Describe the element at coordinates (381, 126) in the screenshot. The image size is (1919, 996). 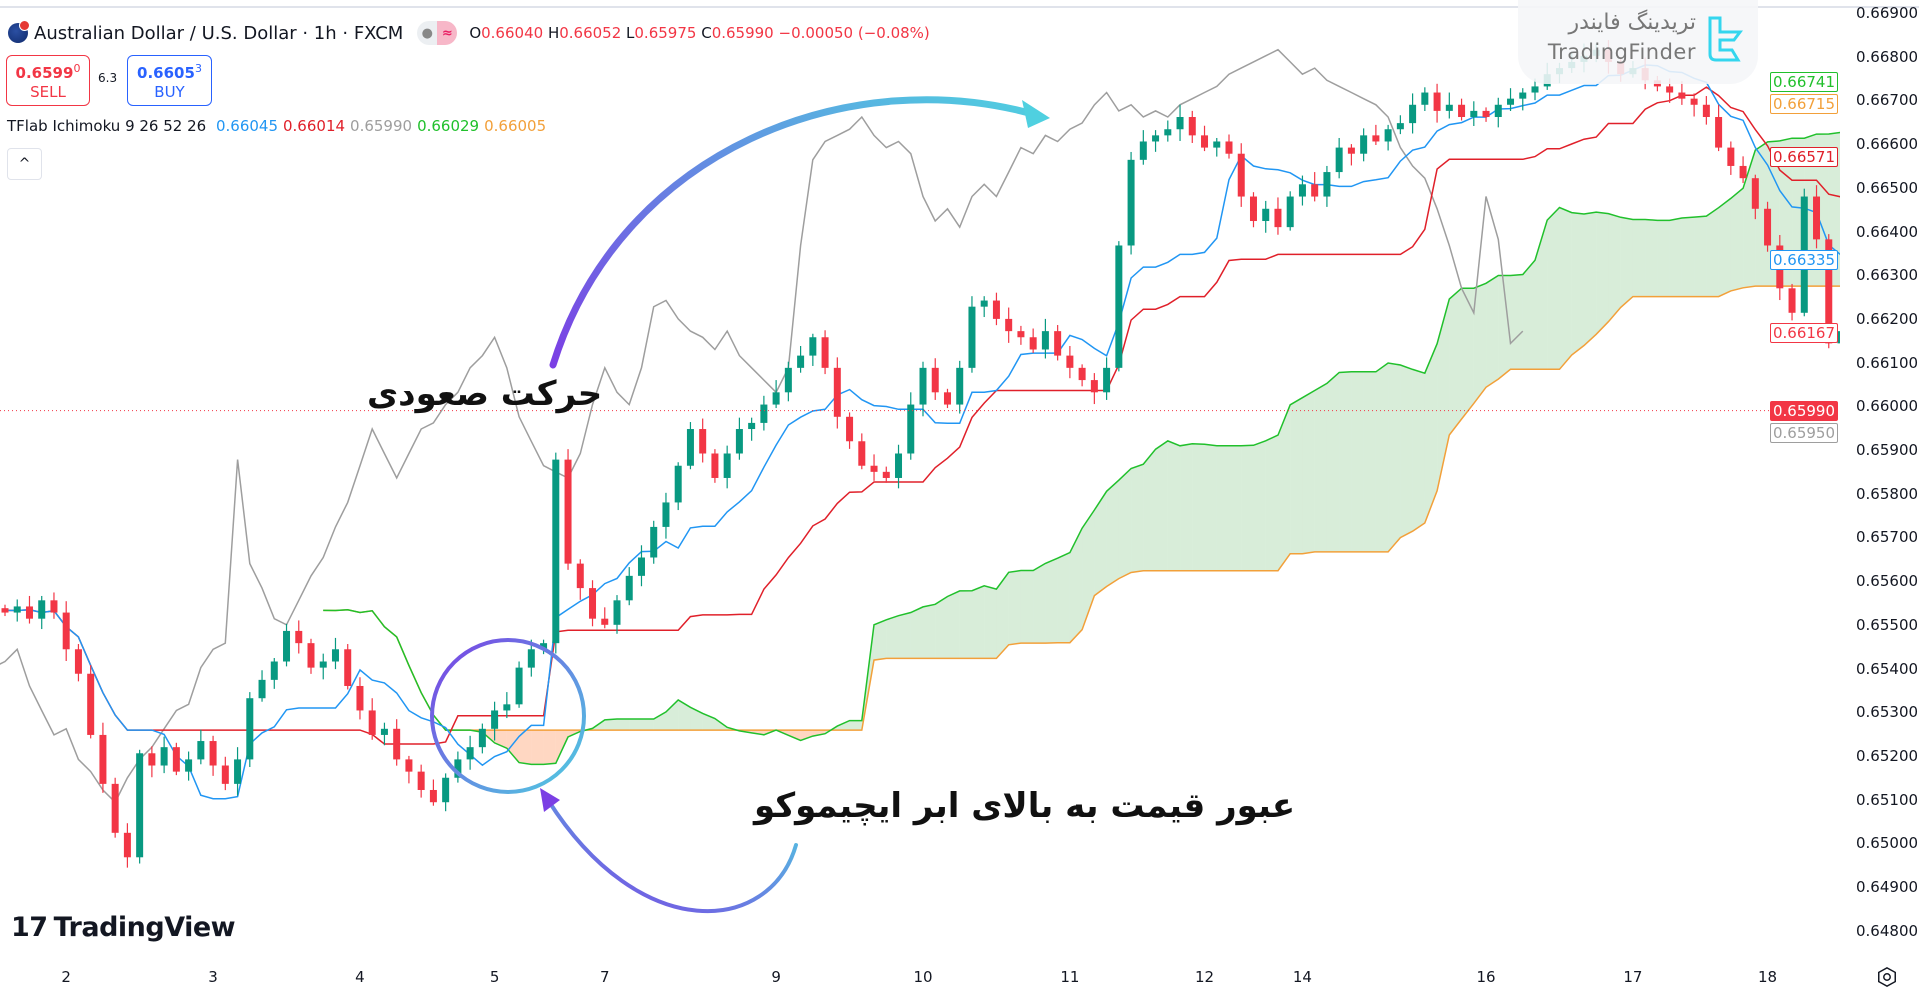
I see `indicator-value-2: 0.65990` at that location.